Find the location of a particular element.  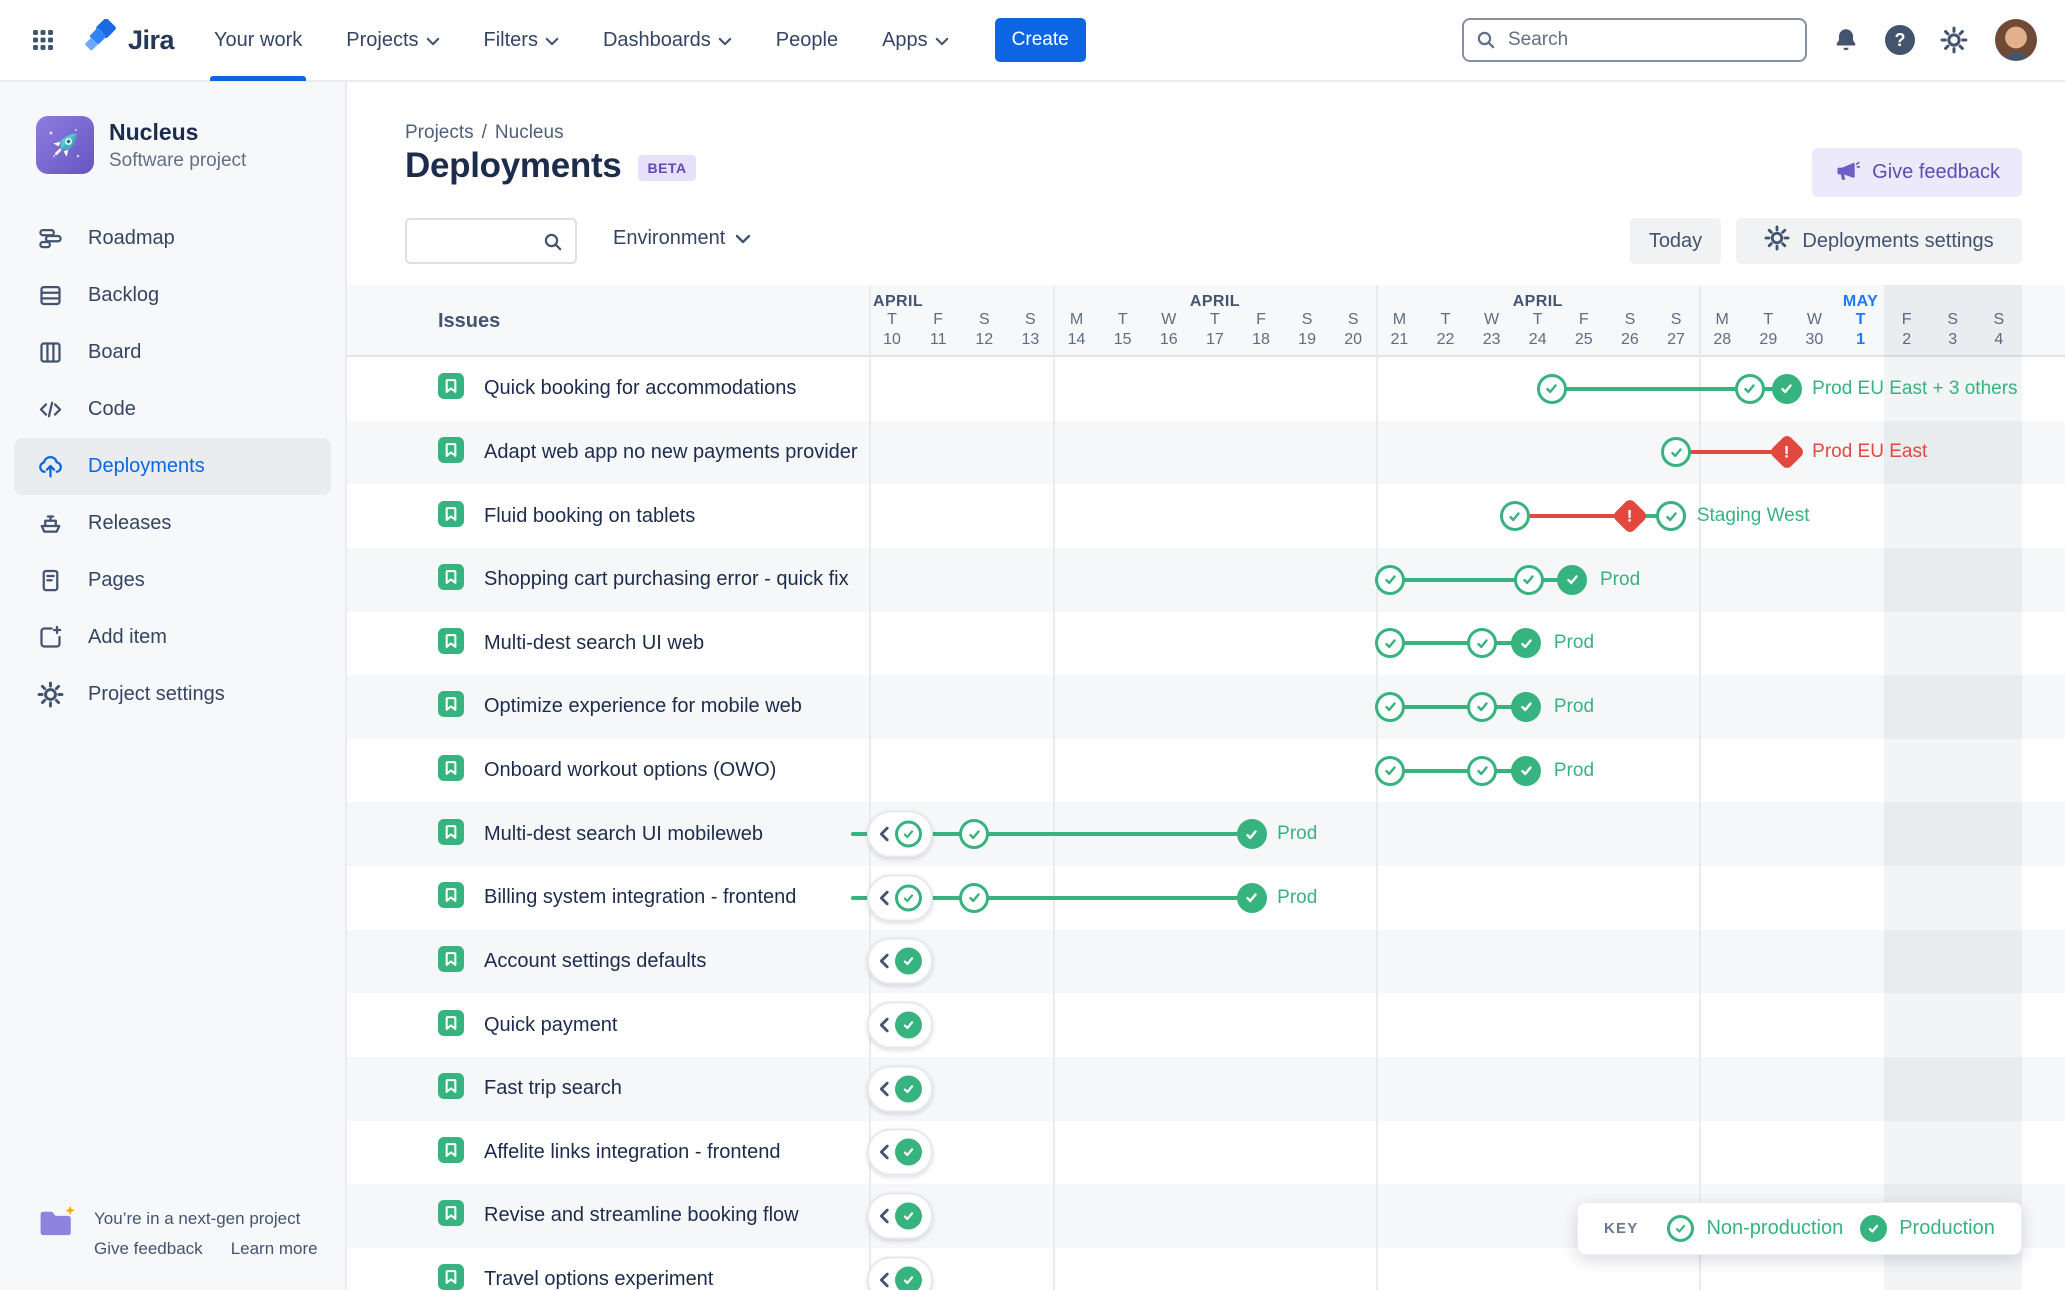

nav-your-work: Your work is located at coordinates (258, 40).